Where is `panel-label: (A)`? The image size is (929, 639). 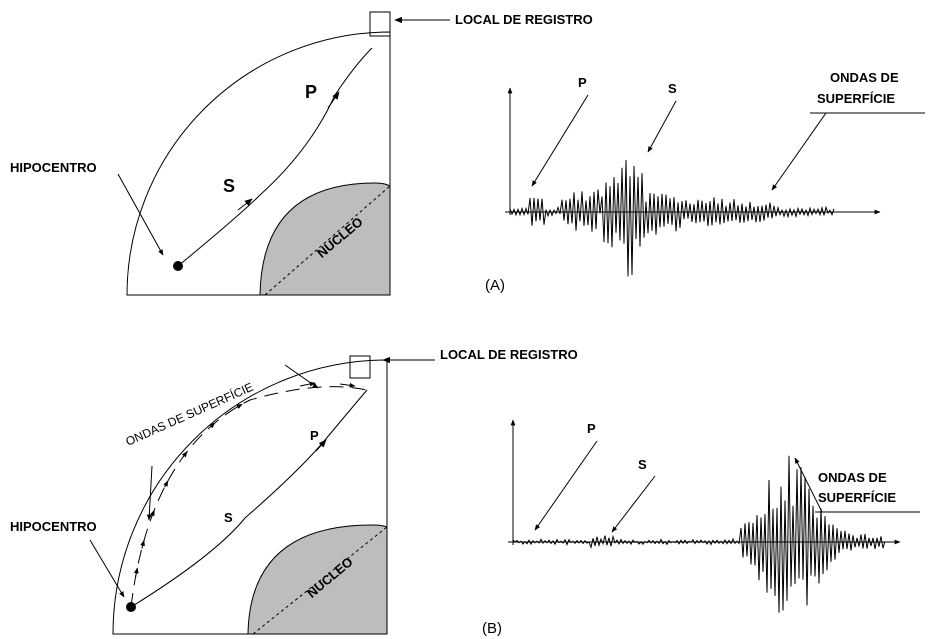
panel-label: (A) is located at coordinates (495, 285).